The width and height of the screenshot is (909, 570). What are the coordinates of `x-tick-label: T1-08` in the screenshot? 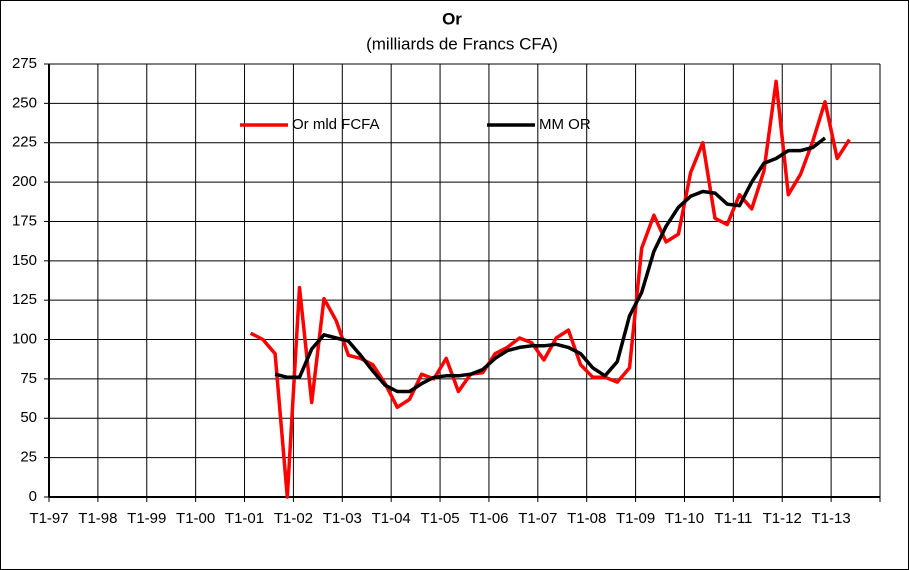 It's located at (586, 518).